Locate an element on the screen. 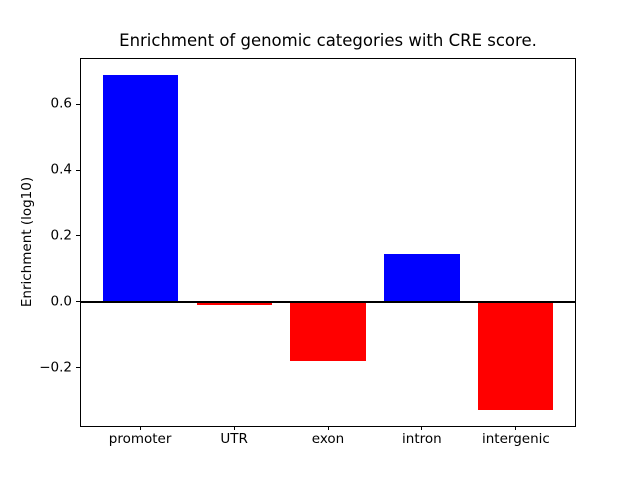 The width and height of the screenshot is (640, 480). x-tick-label-intron: intron is located at coordinates (422, 439).